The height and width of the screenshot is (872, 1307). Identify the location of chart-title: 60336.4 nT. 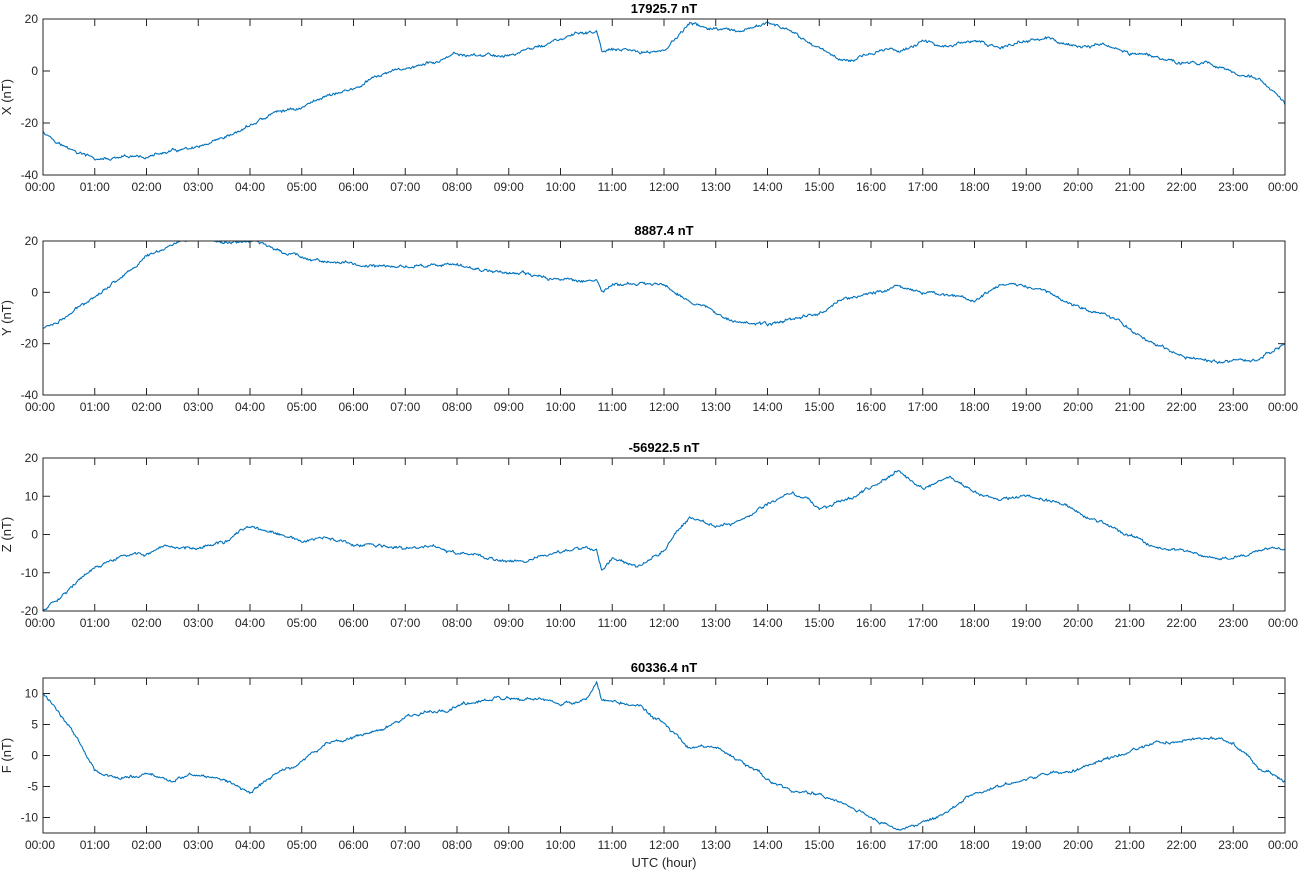
(664, 667).